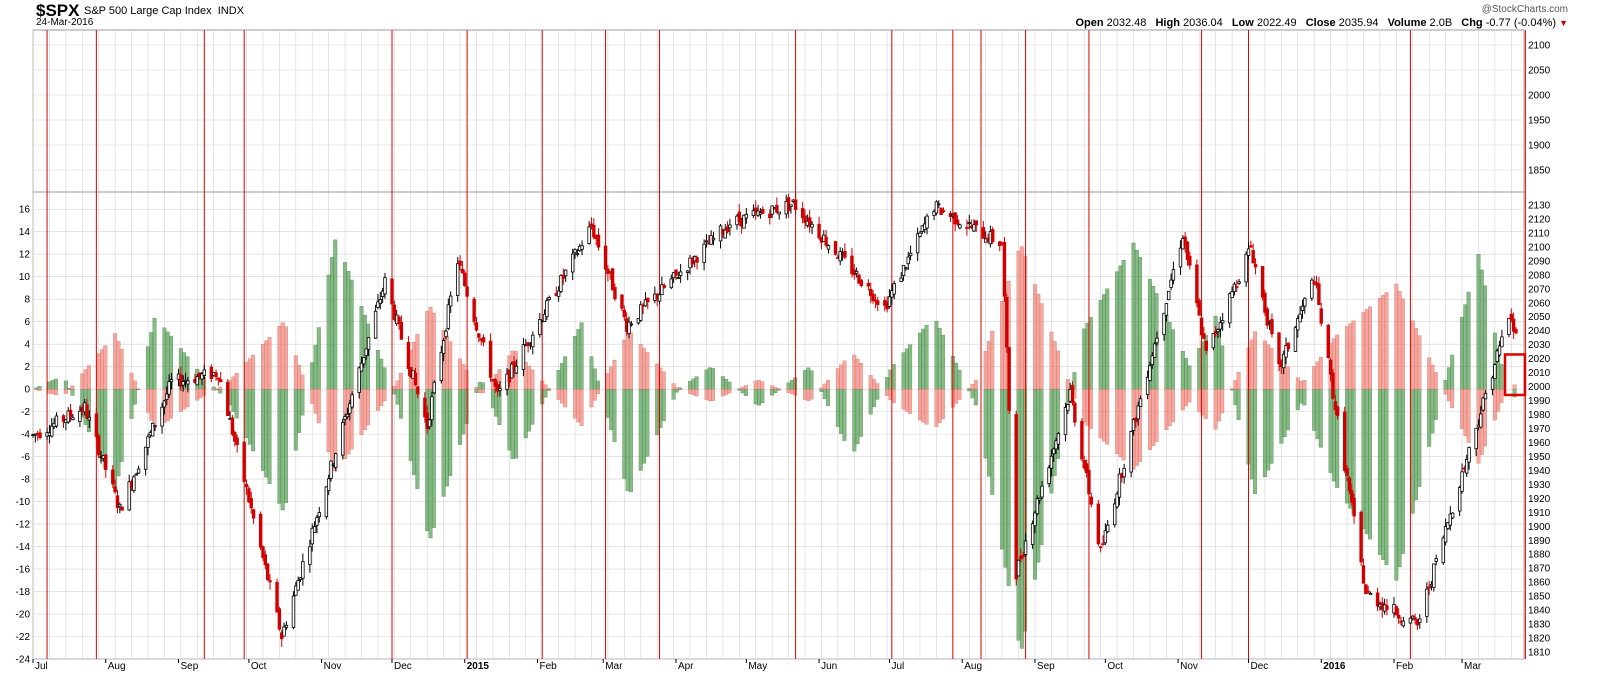  What do you see at coordinates (1539, 233) in the screenshot?
I see `price-tick-label: 2110` at bounding box center [1539, 233].